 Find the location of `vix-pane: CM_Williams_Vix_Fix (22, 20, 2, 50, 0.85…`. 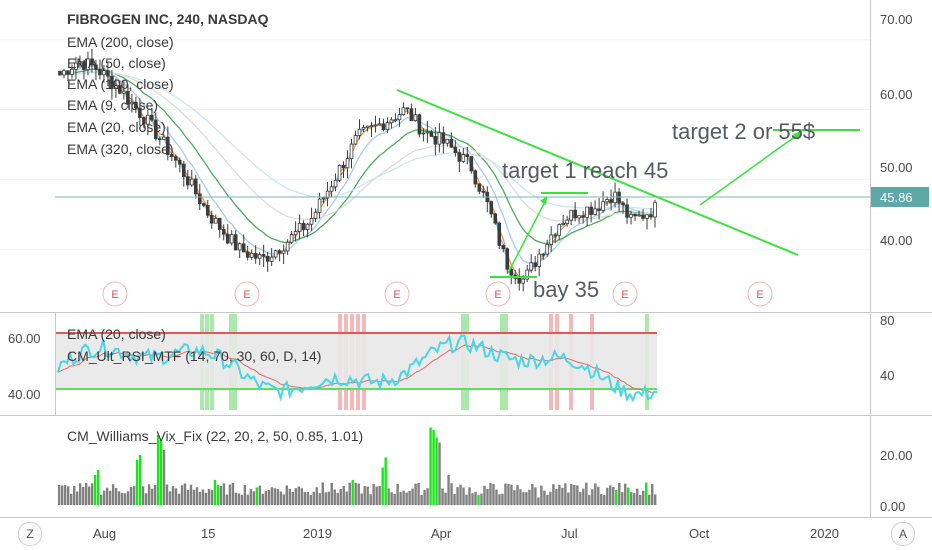

vix-pane: CM_Williams_Vix_Fix (22, 20, 2, 50, 0.85… is located at coordinates (485, 471).